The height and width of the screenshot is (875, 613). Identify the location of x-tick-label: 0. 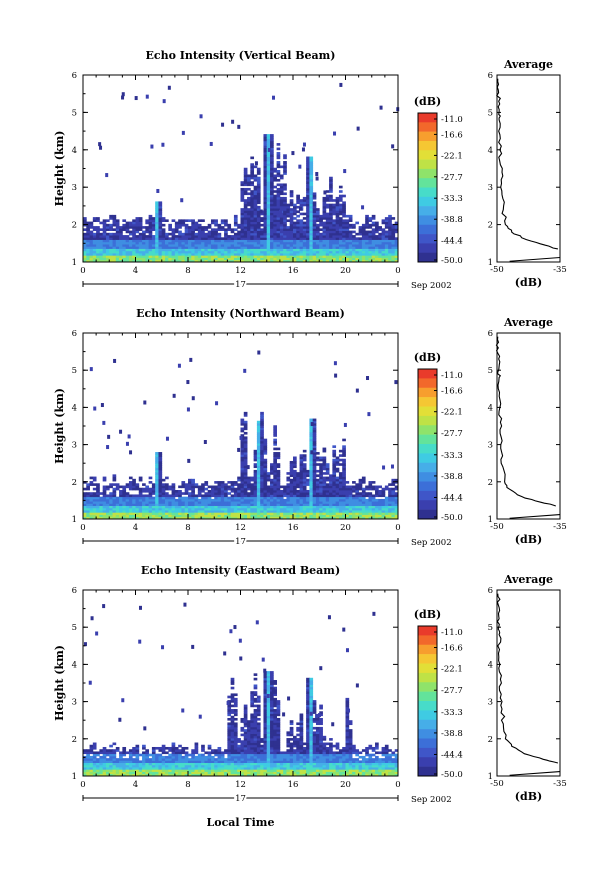
(397, 271).